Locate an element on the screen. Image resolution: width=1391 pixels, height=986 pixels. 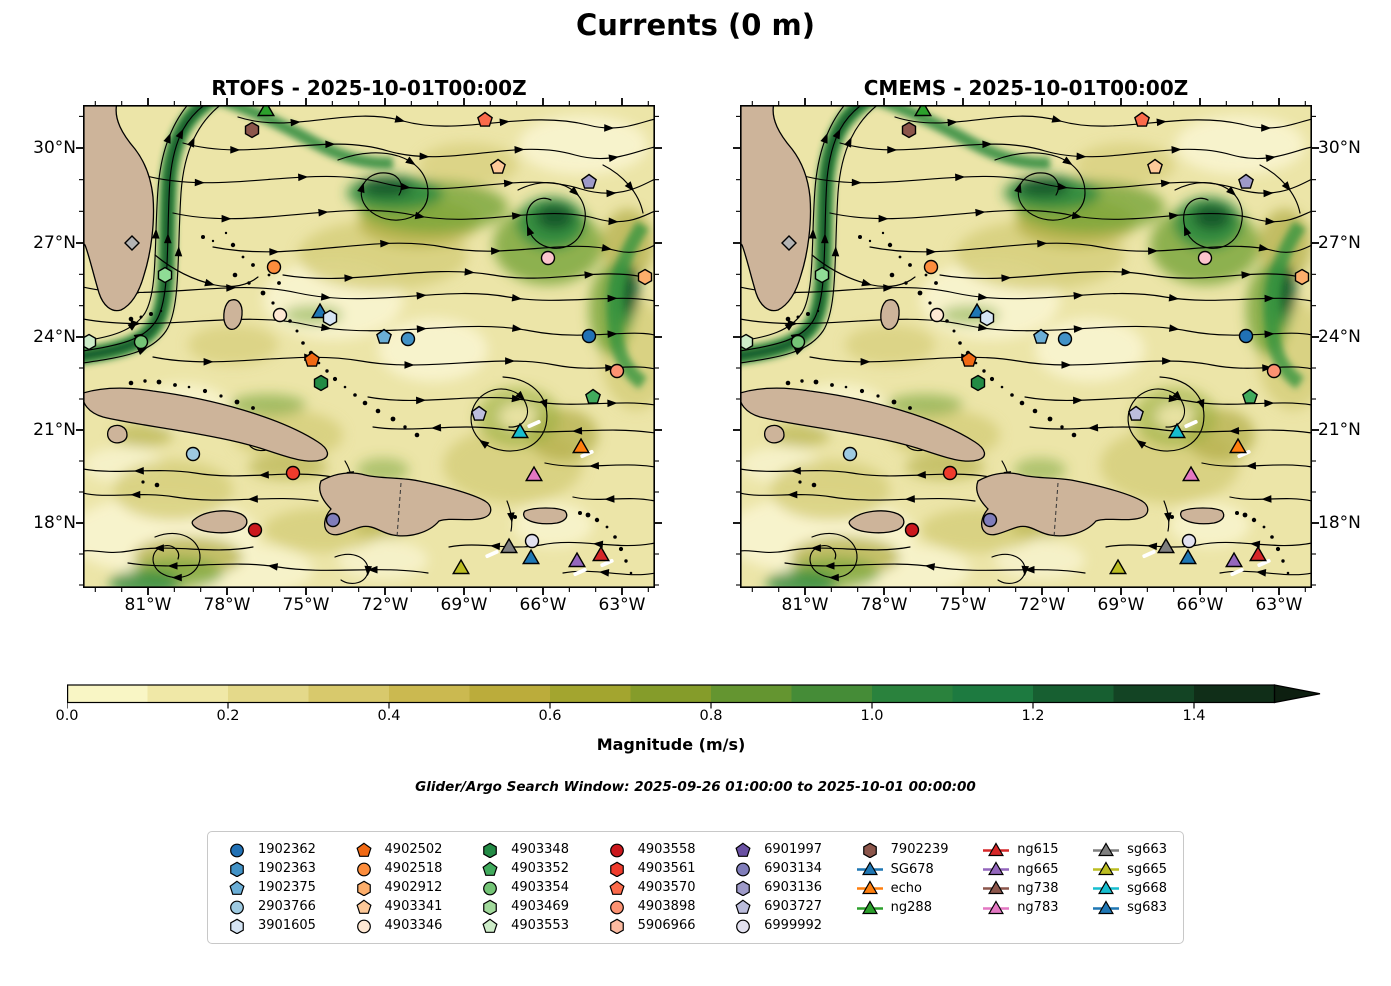
1902375-marker-icon is located at coordinates (237, 887).